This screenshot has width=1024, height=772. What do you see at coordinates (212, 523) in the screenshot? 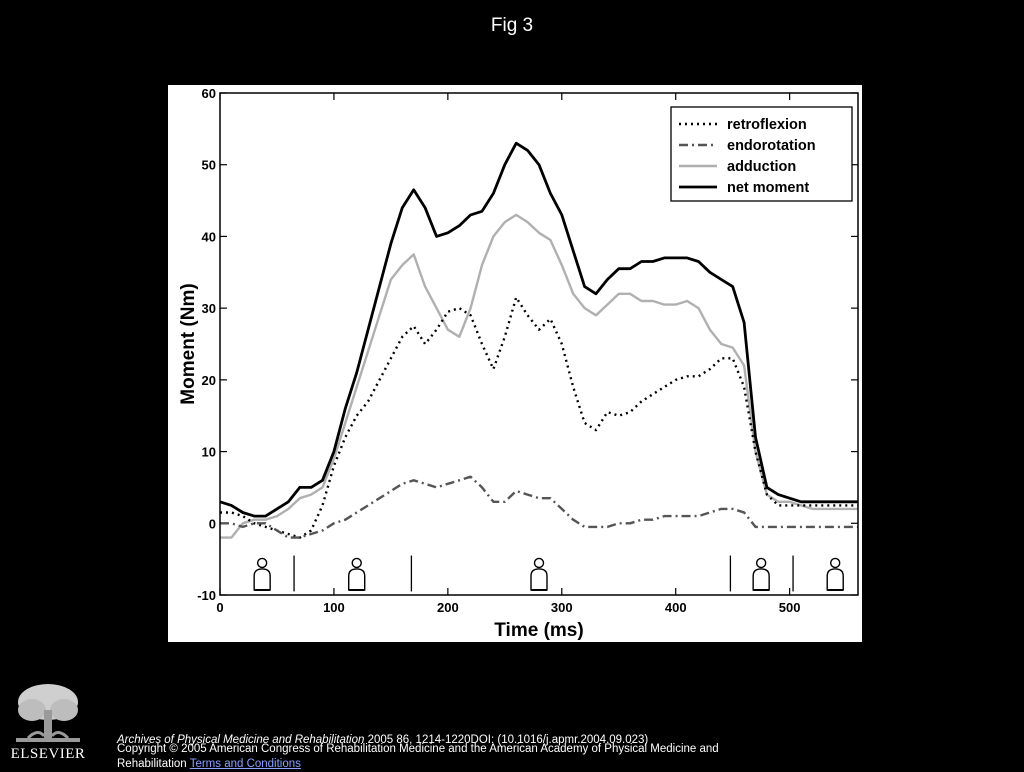
I see `y-tick-label: 0` at bounding box center [212, 523].